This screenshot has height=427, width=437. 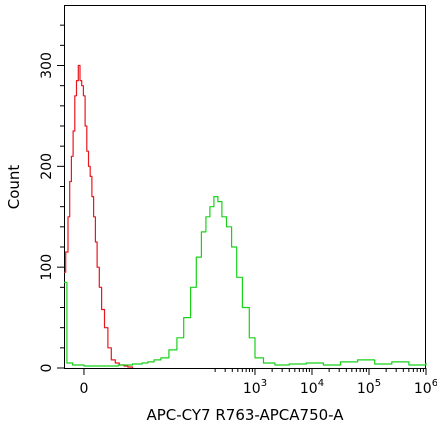 I want to click on x-axis: 0 10³ 10⁴ 10⁵ 10⁶, so click(x=258, y=382).